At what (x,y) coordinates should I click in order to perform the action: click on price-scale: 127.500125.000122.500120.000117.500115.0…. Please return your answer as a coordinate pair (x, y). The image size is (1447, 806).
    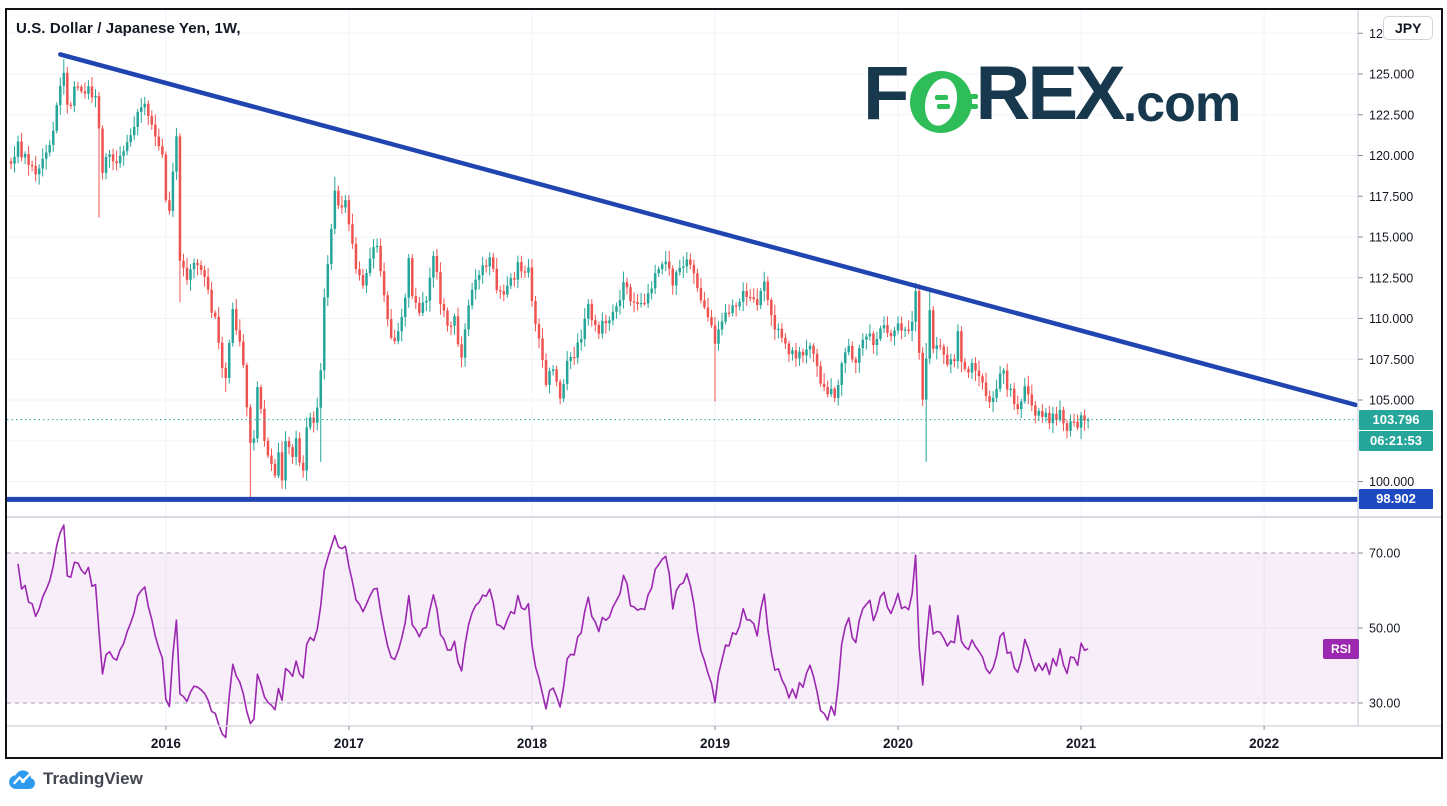
    Looking at the image, I should click on (1386, 369).